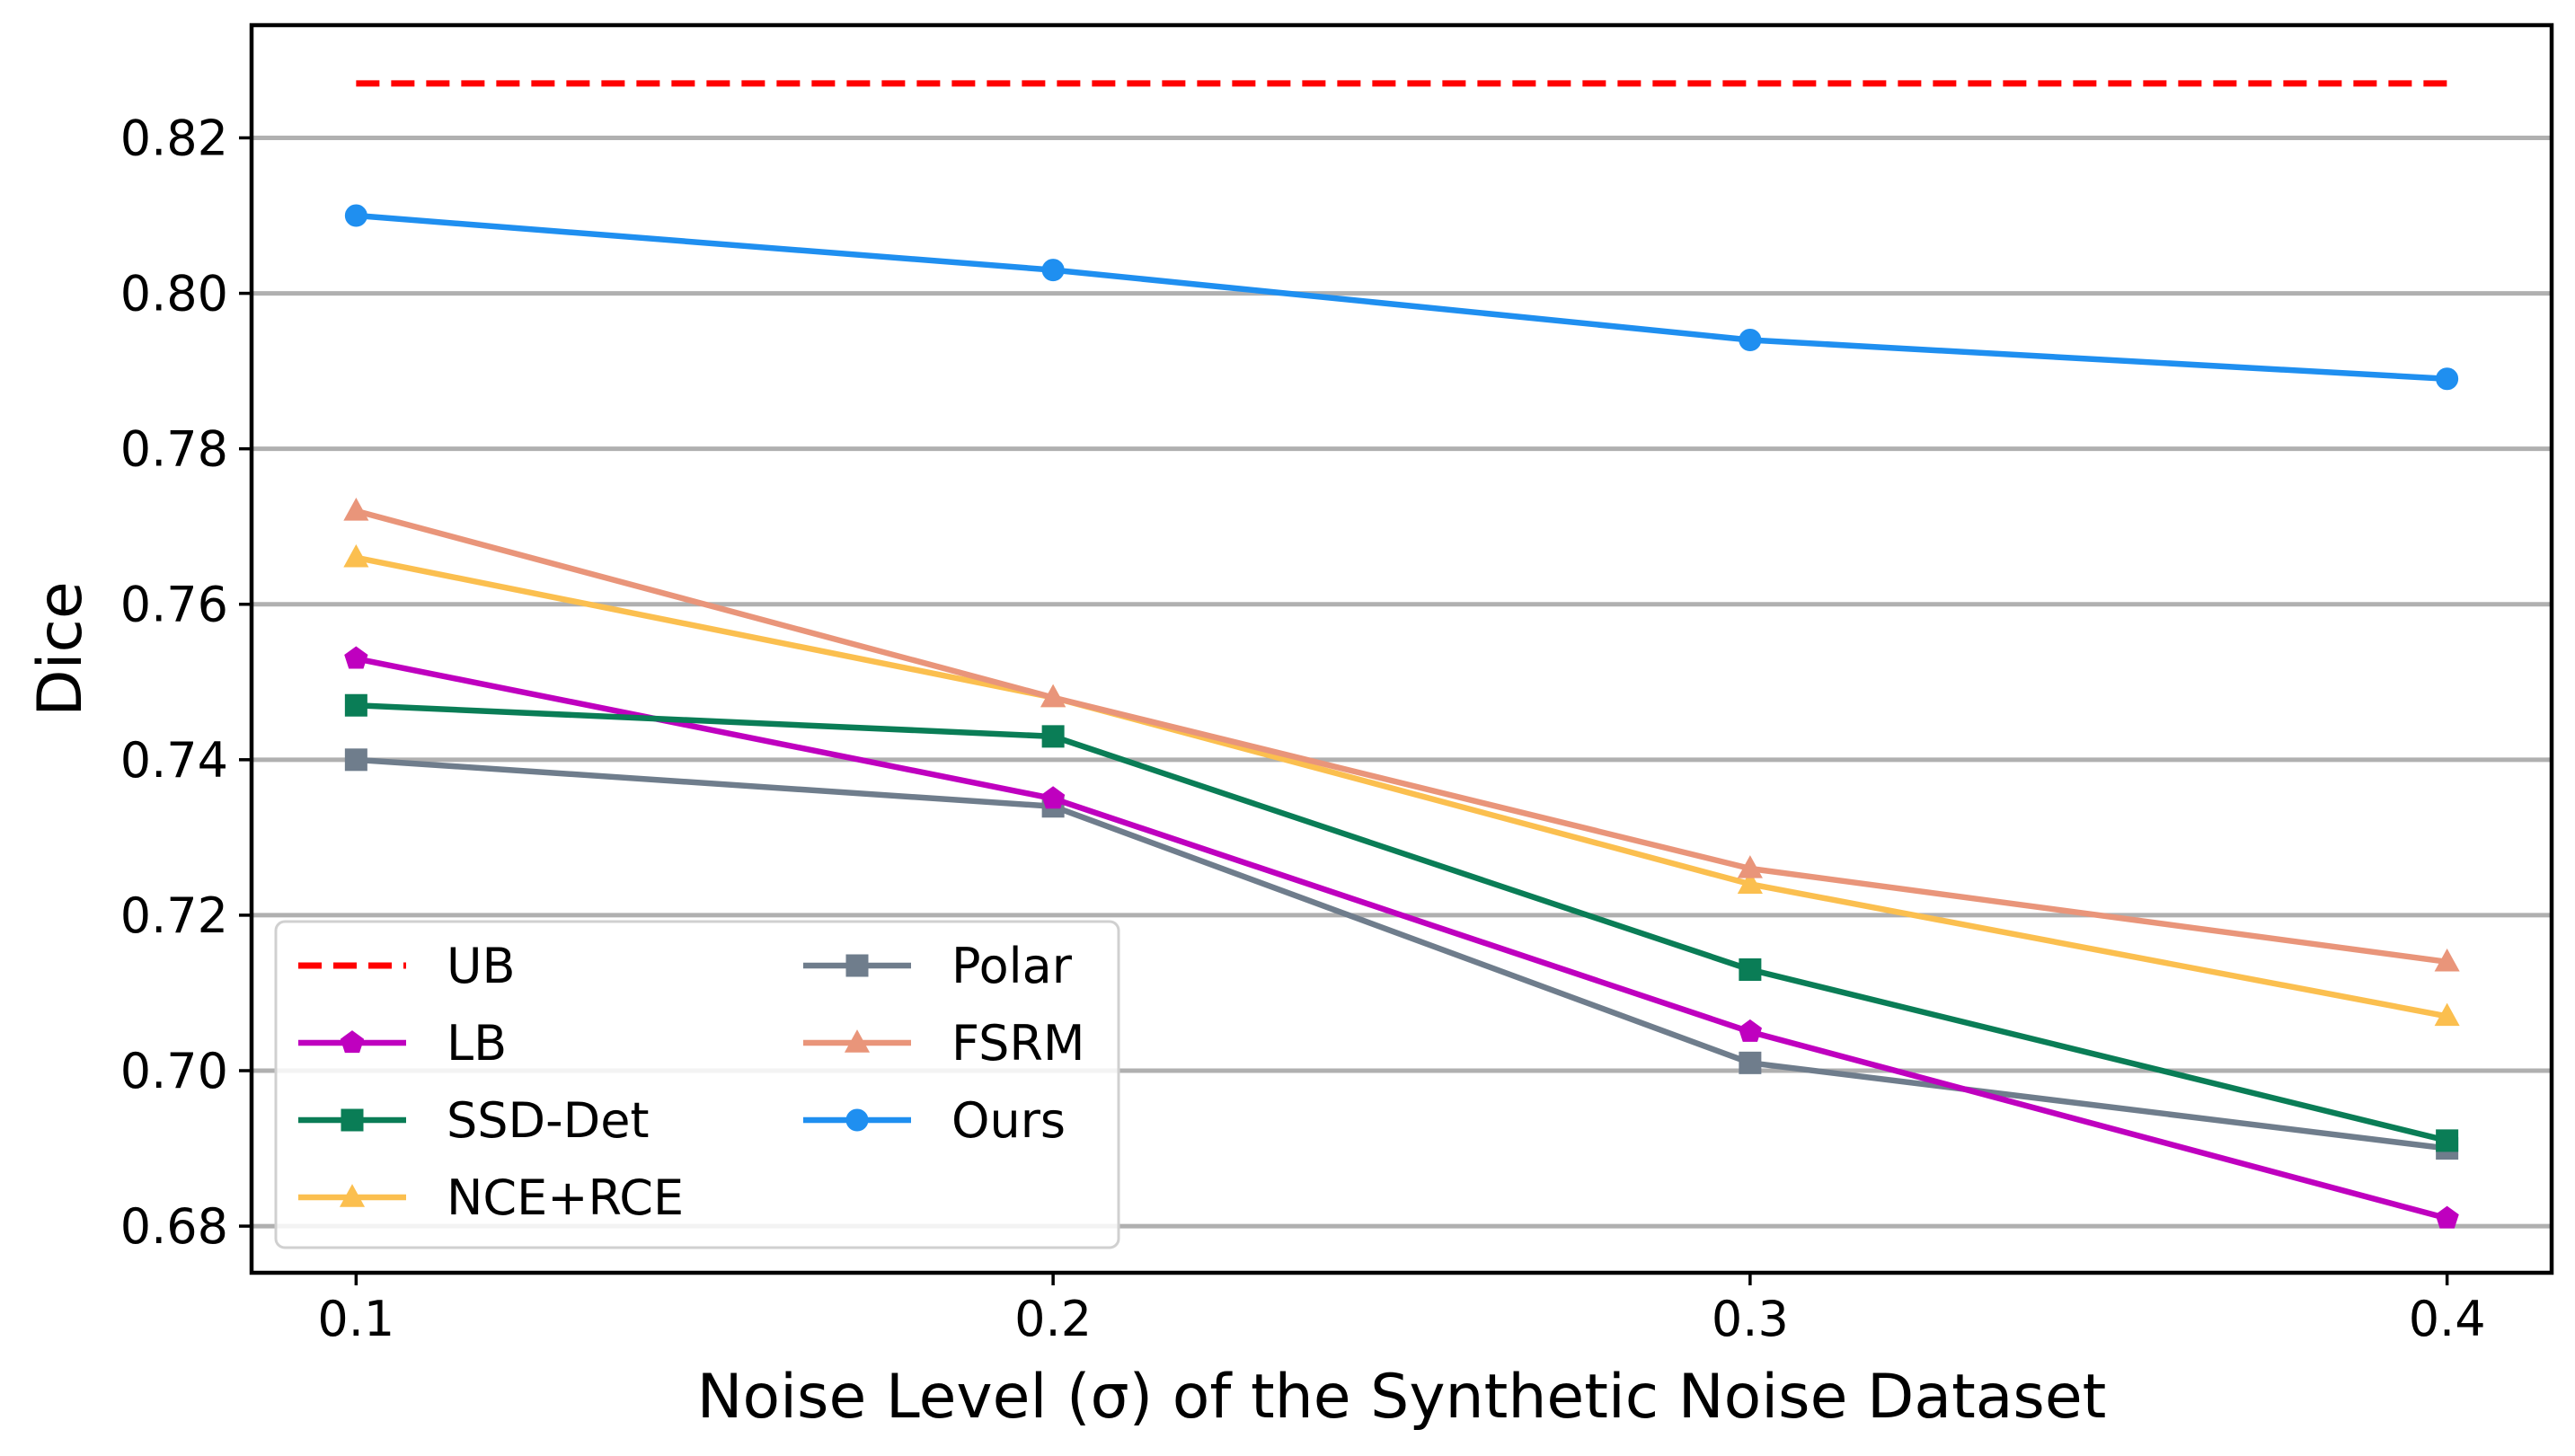  I want to click on y-tick-label: 0.70, so click(174, 1071).